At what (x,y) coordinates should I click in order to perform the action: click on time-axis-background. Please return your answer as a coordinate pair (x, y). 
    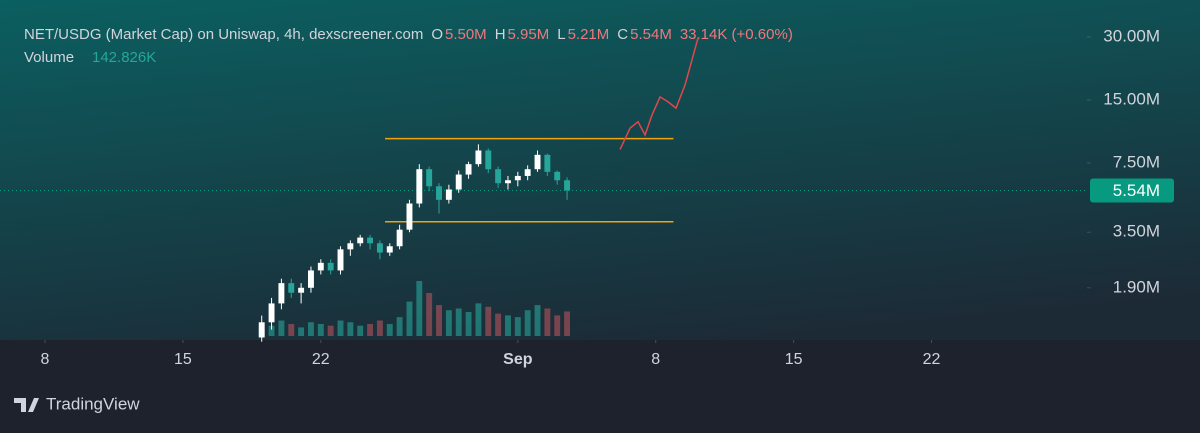
    Looking at the image, I should click on (600, 359).